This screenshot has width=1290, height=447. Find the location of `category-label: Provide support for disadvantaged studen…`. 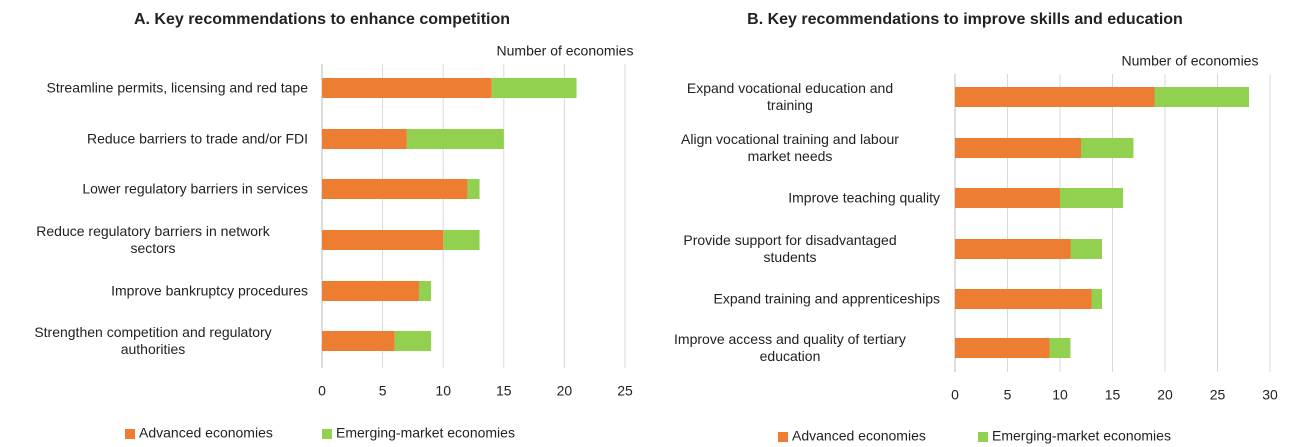

category-label: Provide support for disadvantaged studen… is located at coordinates (790, 248).